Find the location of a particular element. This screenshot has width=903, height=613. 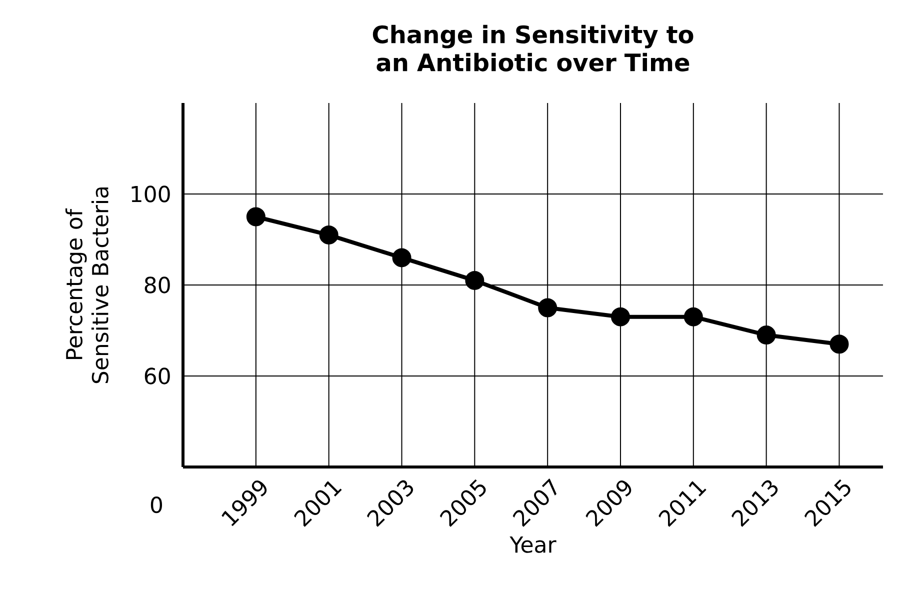

y-tick-label: 80 is located at coordinates (157, 285).